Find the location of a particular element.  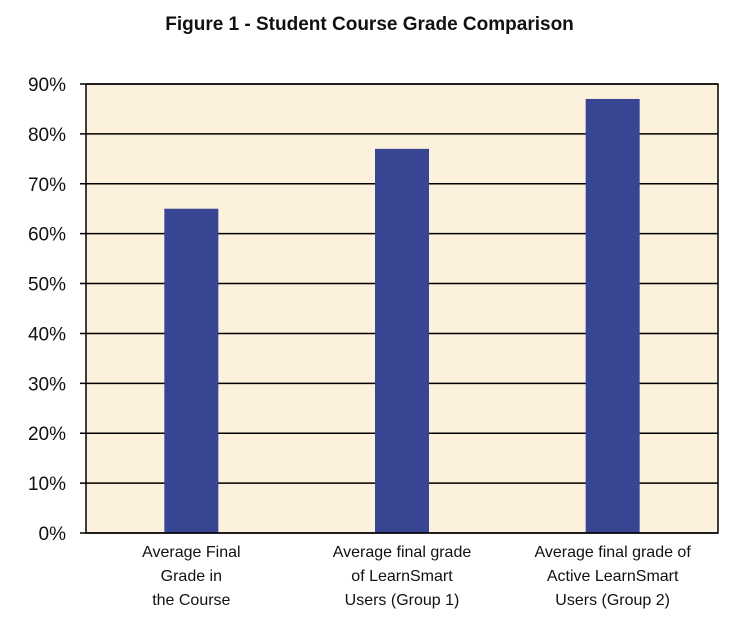

y-tick-label: 50% is located at coordinates (47, 285).